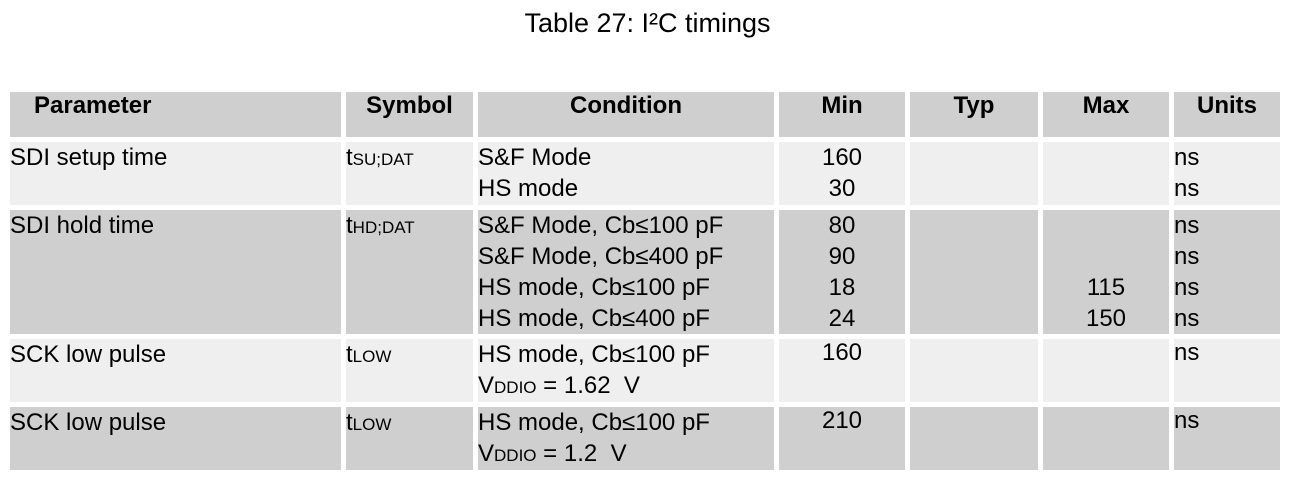 The height and width of the screenshot is (478, 1295). What do you see at coordinates (1227, 272) in the screenshot?
I see `units-cell: ns ns ns ns` at bounding box center [1227, 272].